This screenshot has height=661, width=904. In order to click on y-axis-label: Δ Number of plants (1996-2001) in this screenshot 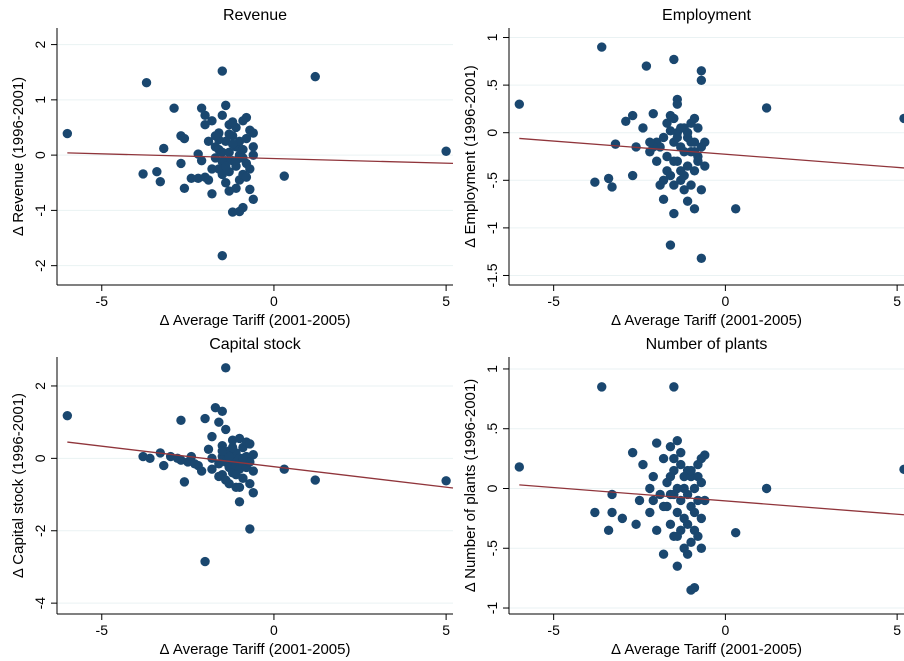, I will do `click(470, 485)`.